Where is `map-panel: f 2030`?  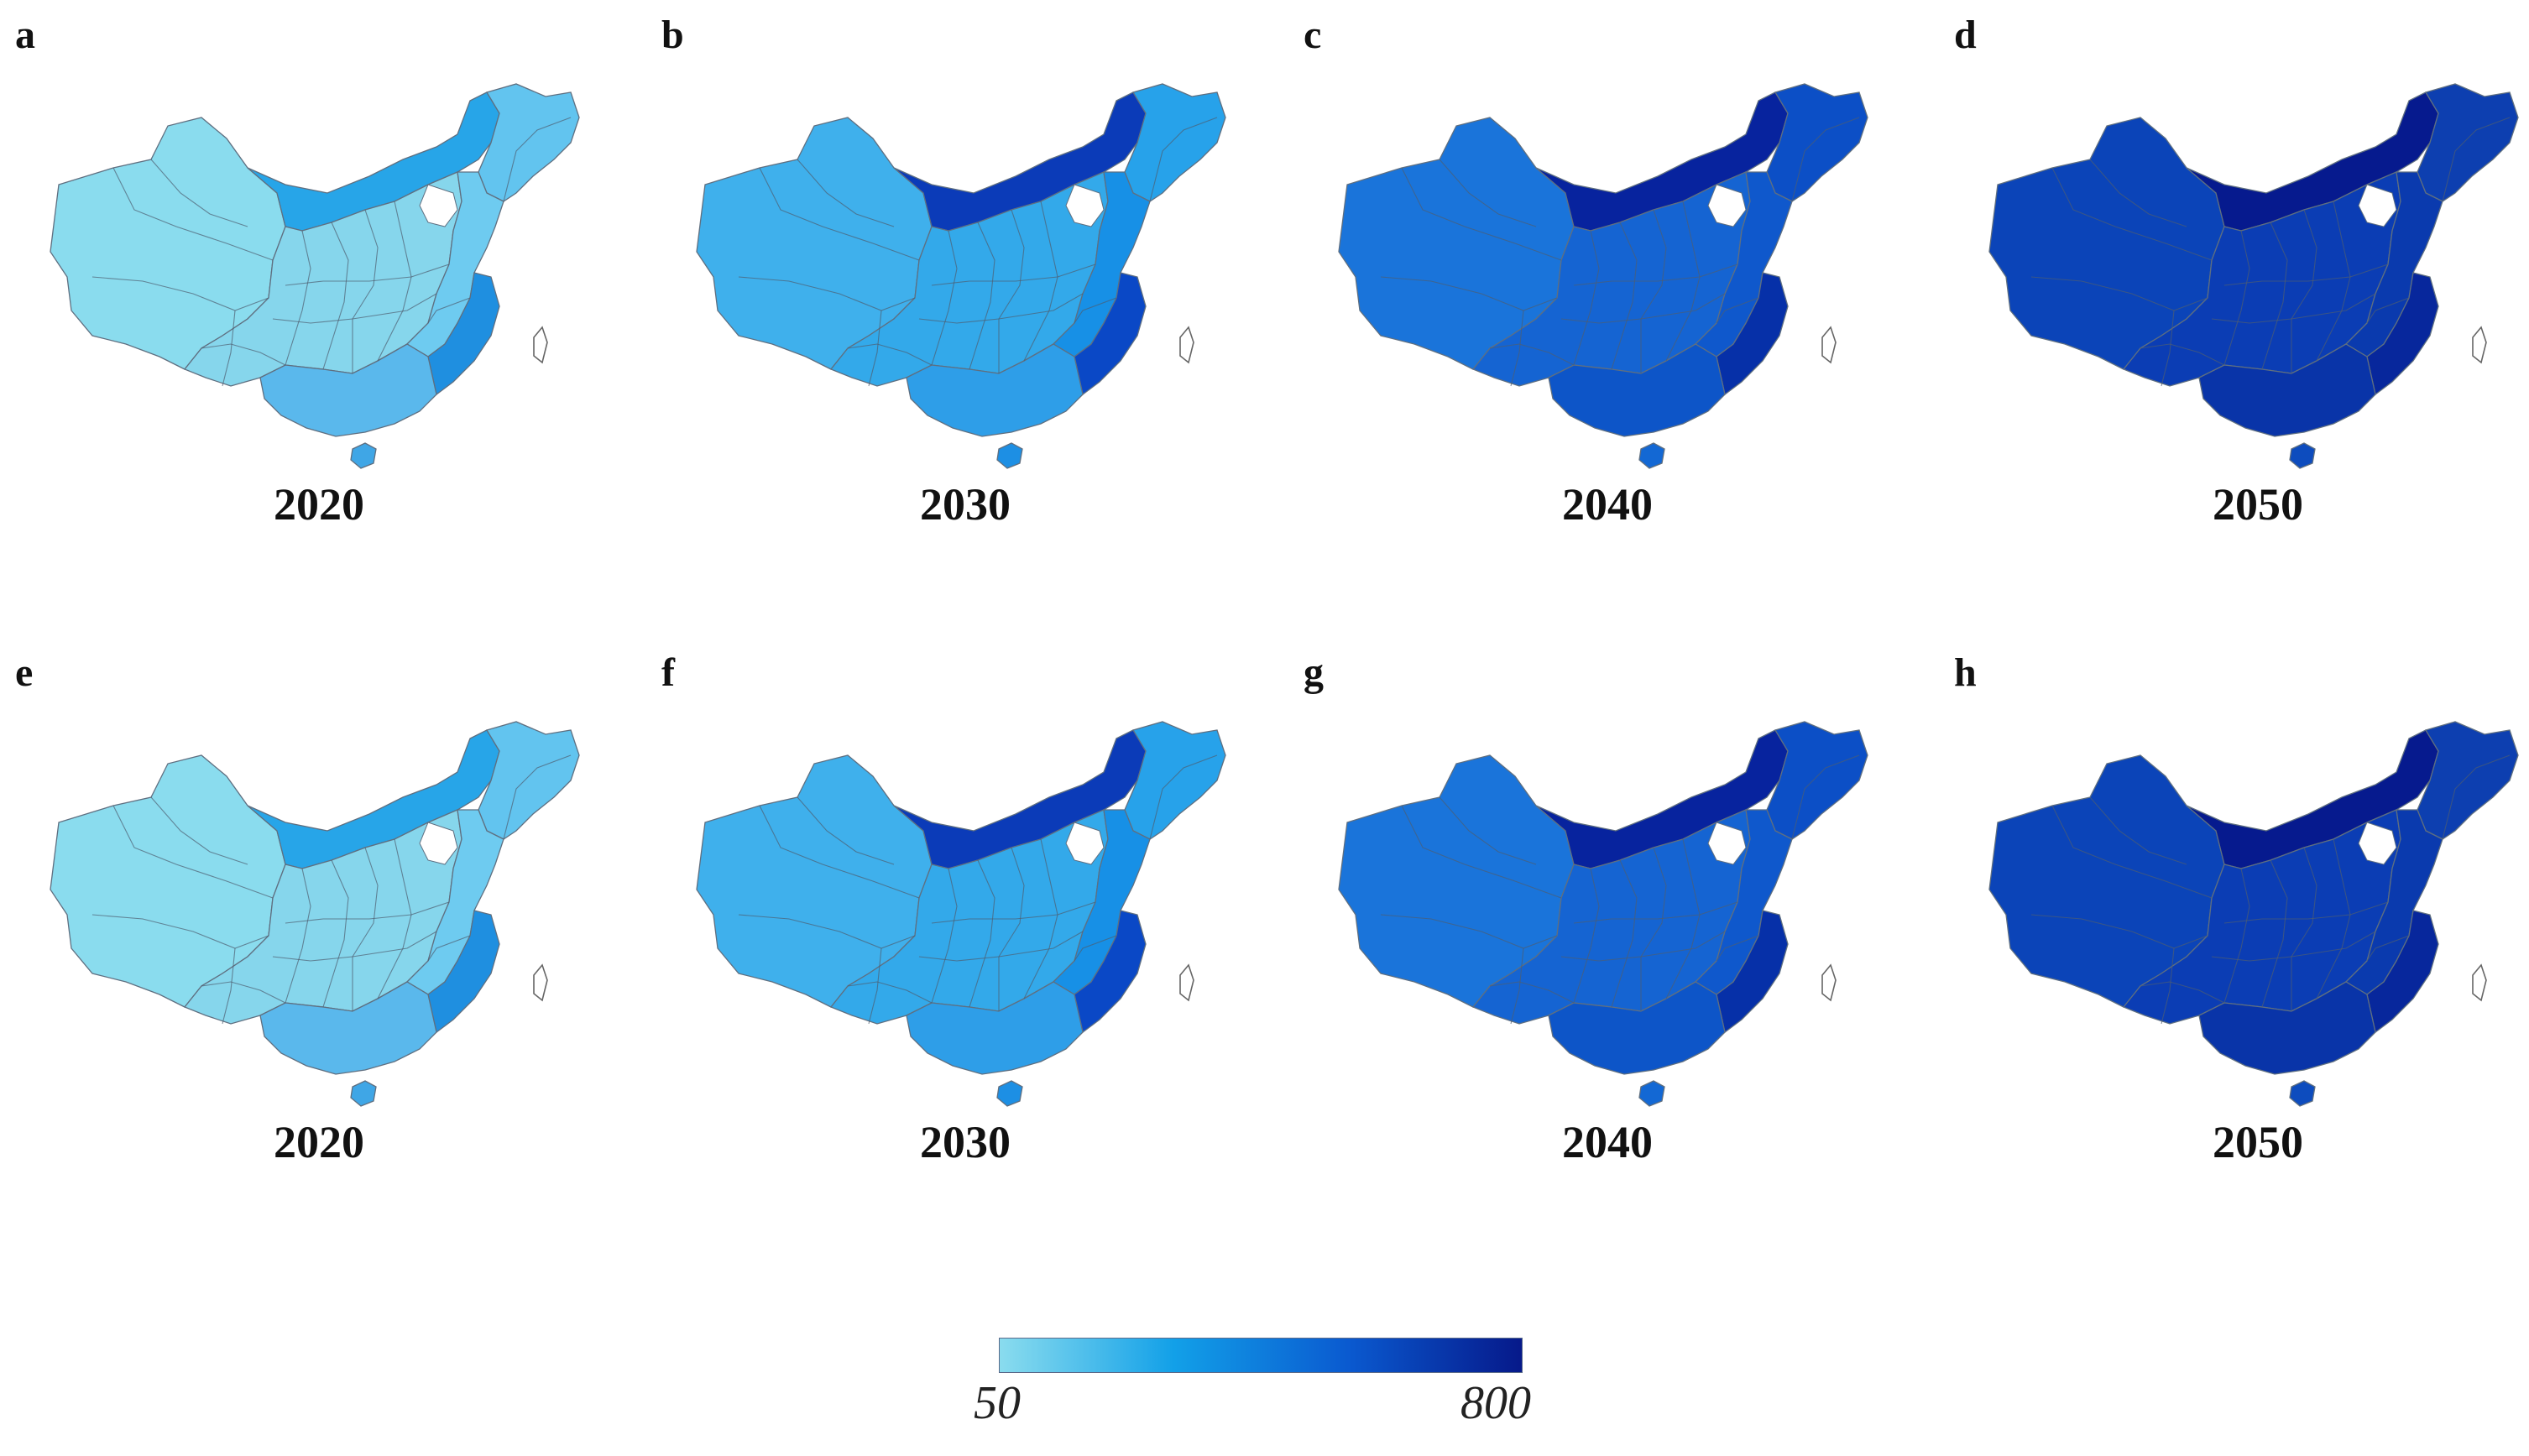 map-panel: f 2030 is located at coordinates (965, 940).